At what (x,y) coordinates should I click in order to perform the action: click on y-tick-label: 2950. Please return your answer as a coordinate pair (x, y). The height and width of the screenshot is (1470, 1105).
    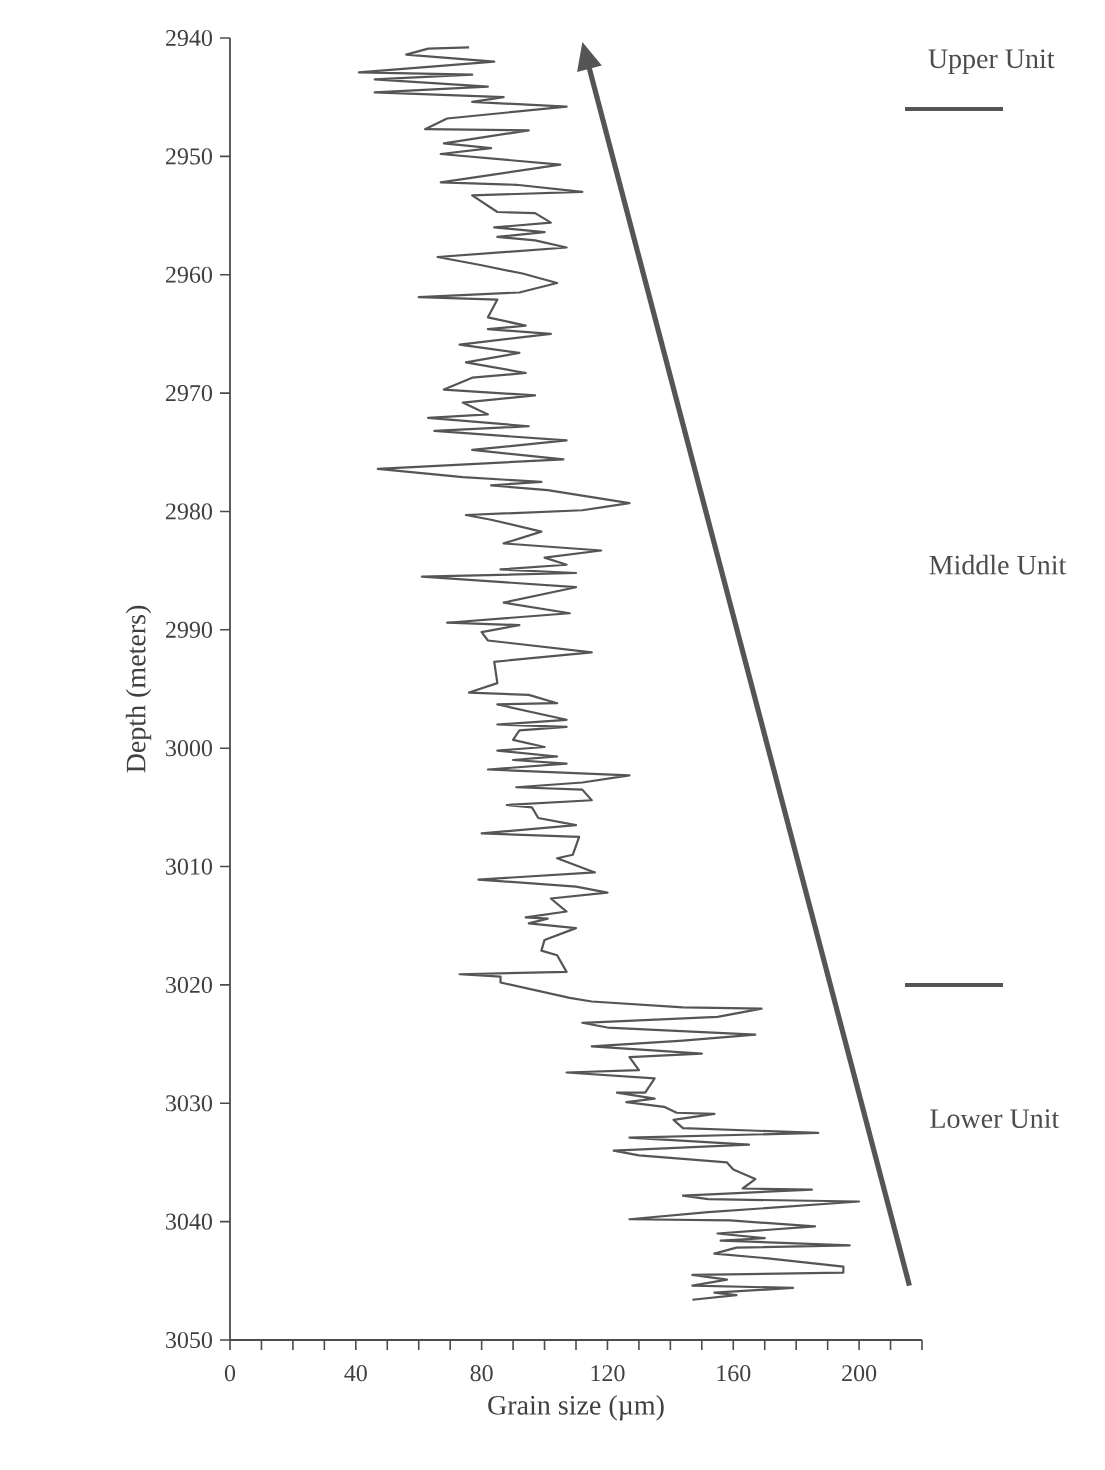
    Looking at the image, I should click on (189, 156).